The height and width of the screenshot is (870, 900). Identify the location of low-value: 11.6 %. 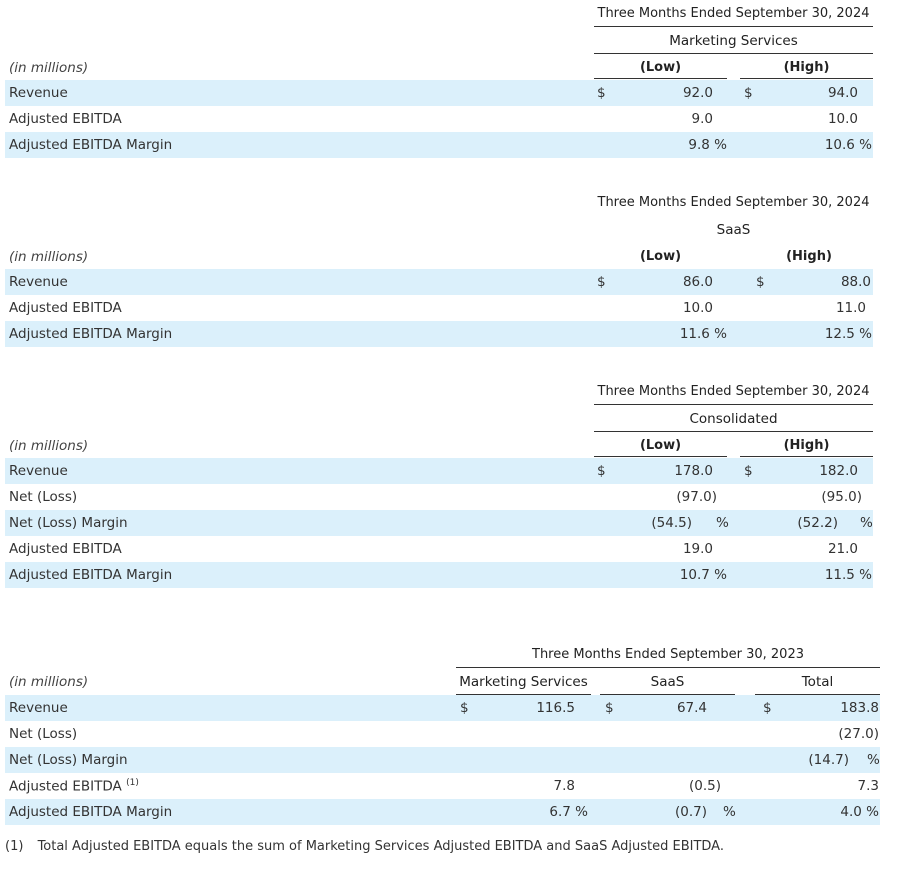
(703, 334).